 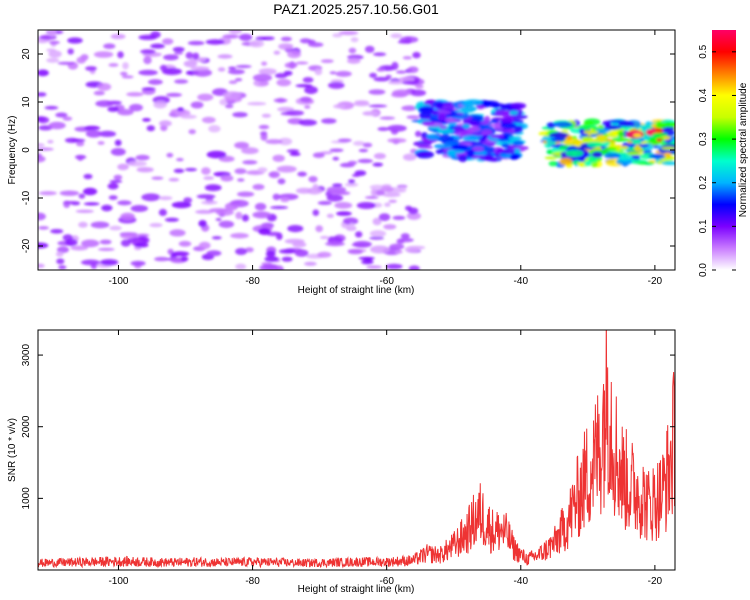 What do you see at coordinates (26, 102) in the screenshot?
I see `spectrogram-y-tick-label: 10` at bounding box center [26, 102].